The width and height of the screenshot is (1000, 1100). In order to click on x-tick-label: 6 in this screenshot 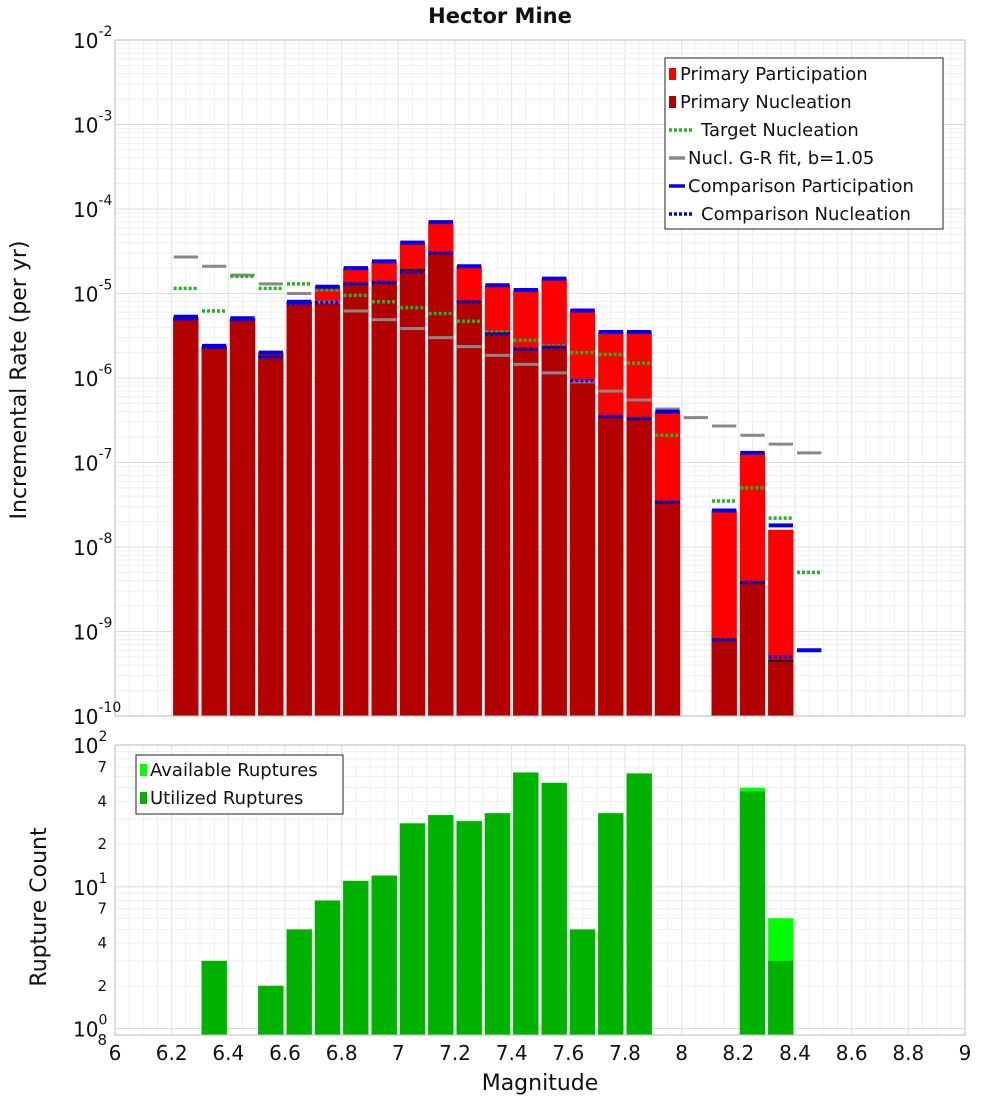, I will do `click(115, 1053)`.